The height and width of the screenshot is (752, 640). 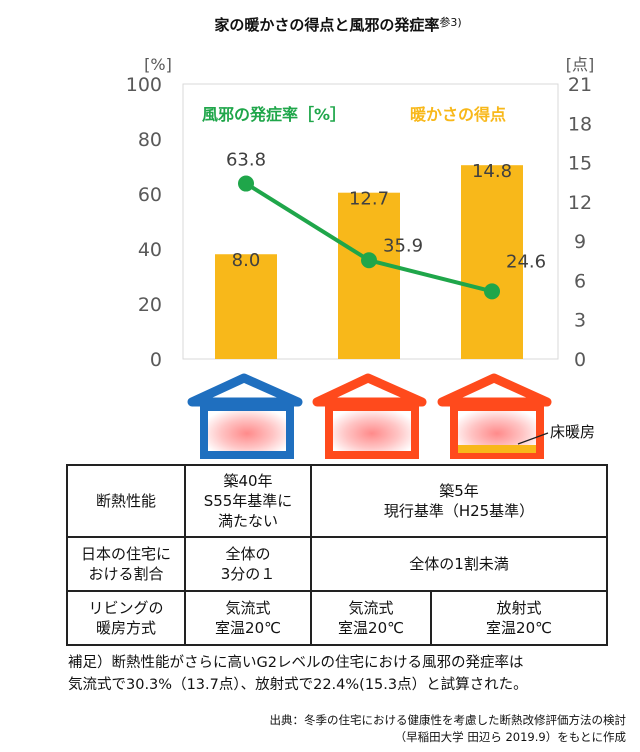 I want to click on right-tick-label: 12, so click(x=580, y=203).